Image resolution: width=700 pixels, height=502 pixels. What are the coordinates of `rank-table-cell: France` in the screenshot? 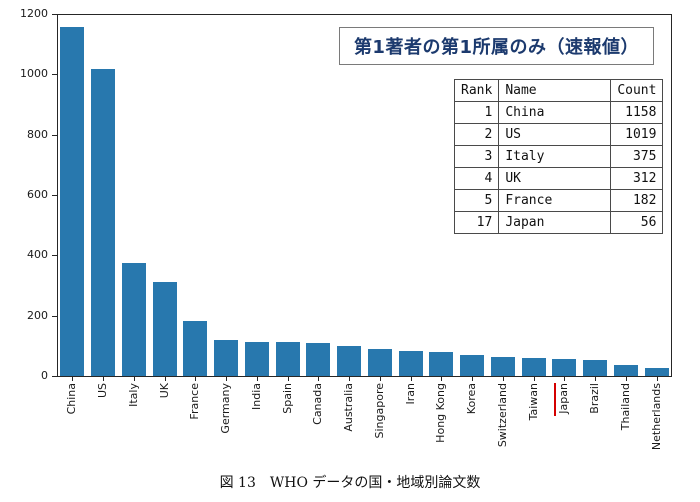 It's located at (555, 200).